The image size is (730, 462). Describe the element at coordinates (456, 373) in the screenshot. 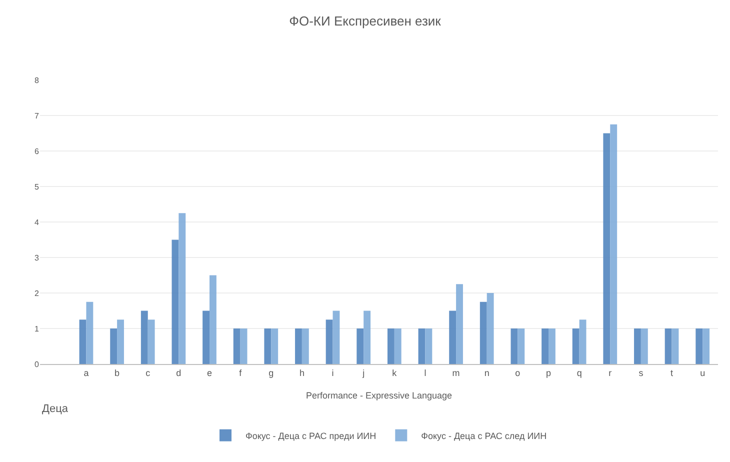

I see `x-tick-label: m` at that location.